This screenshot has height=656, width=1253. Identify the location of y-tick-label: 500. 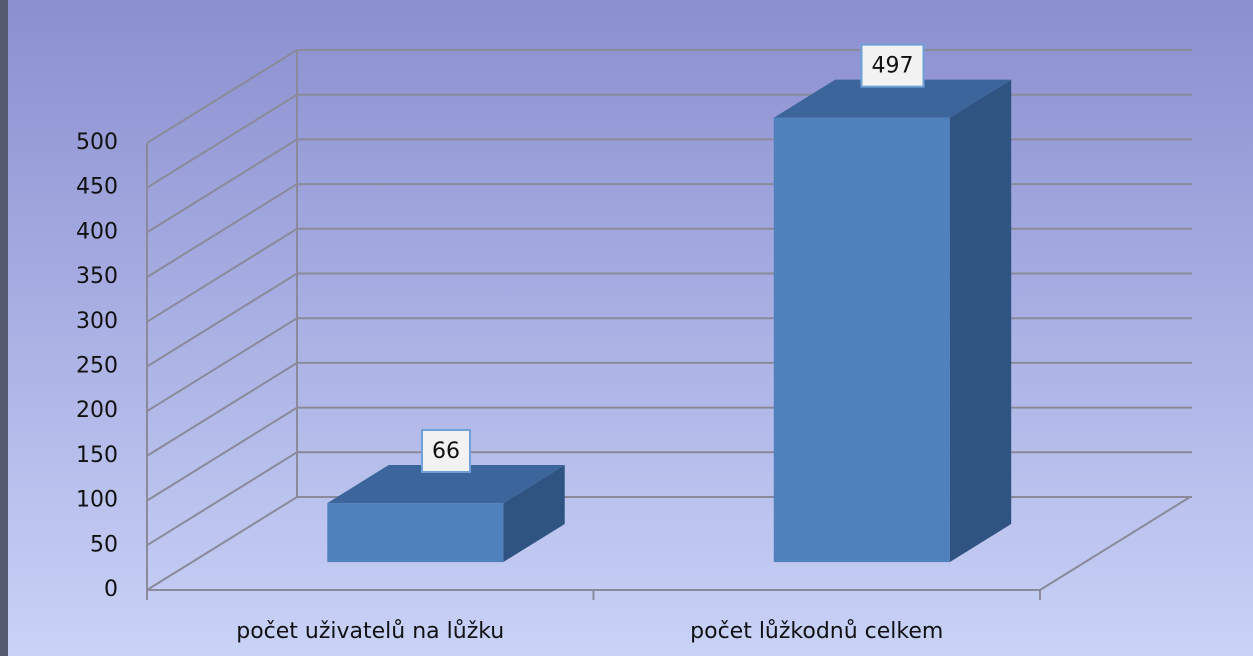
(97, 142).